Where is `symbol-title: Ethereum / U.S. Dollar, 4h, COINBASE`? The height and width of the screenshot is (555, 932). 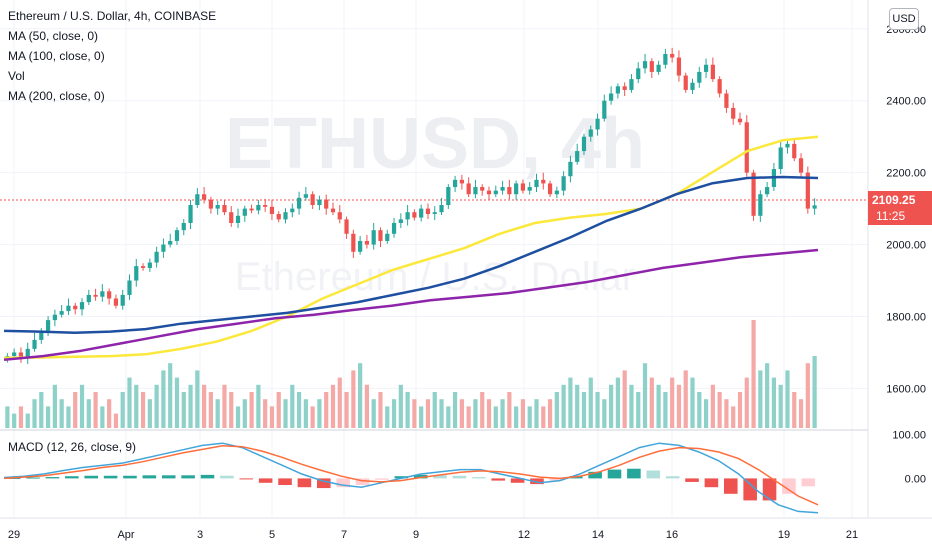
symbol-title: Ethereum / U.S. Dollar, 4h, COINBASE is located at coordinates (112, 16).